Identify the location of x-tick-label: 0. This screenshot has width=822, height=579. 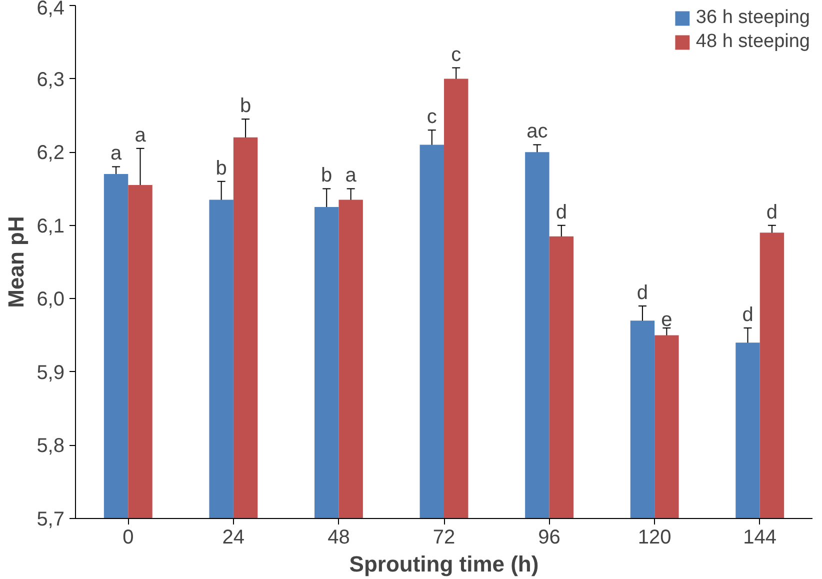
(128, 537).